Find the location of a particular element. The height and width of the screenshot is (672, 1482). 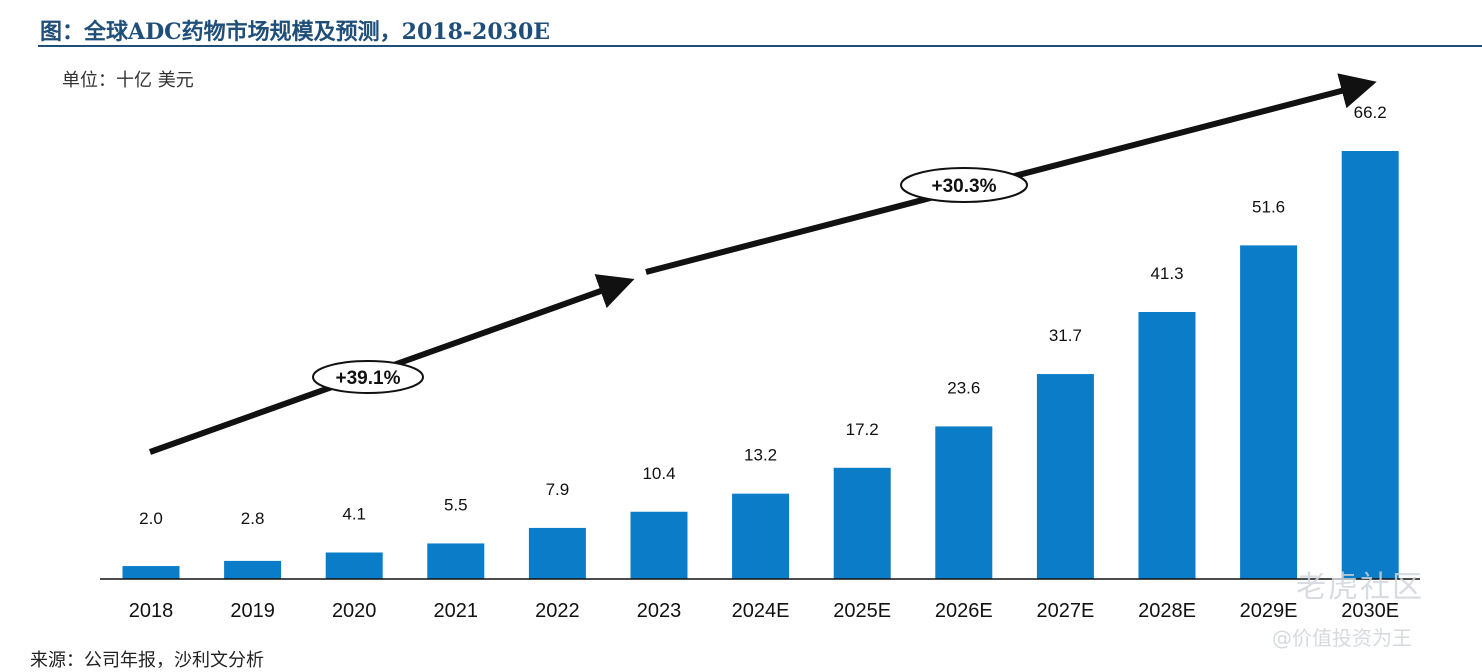

bar-2030E is located at coordinates (1370, 365).